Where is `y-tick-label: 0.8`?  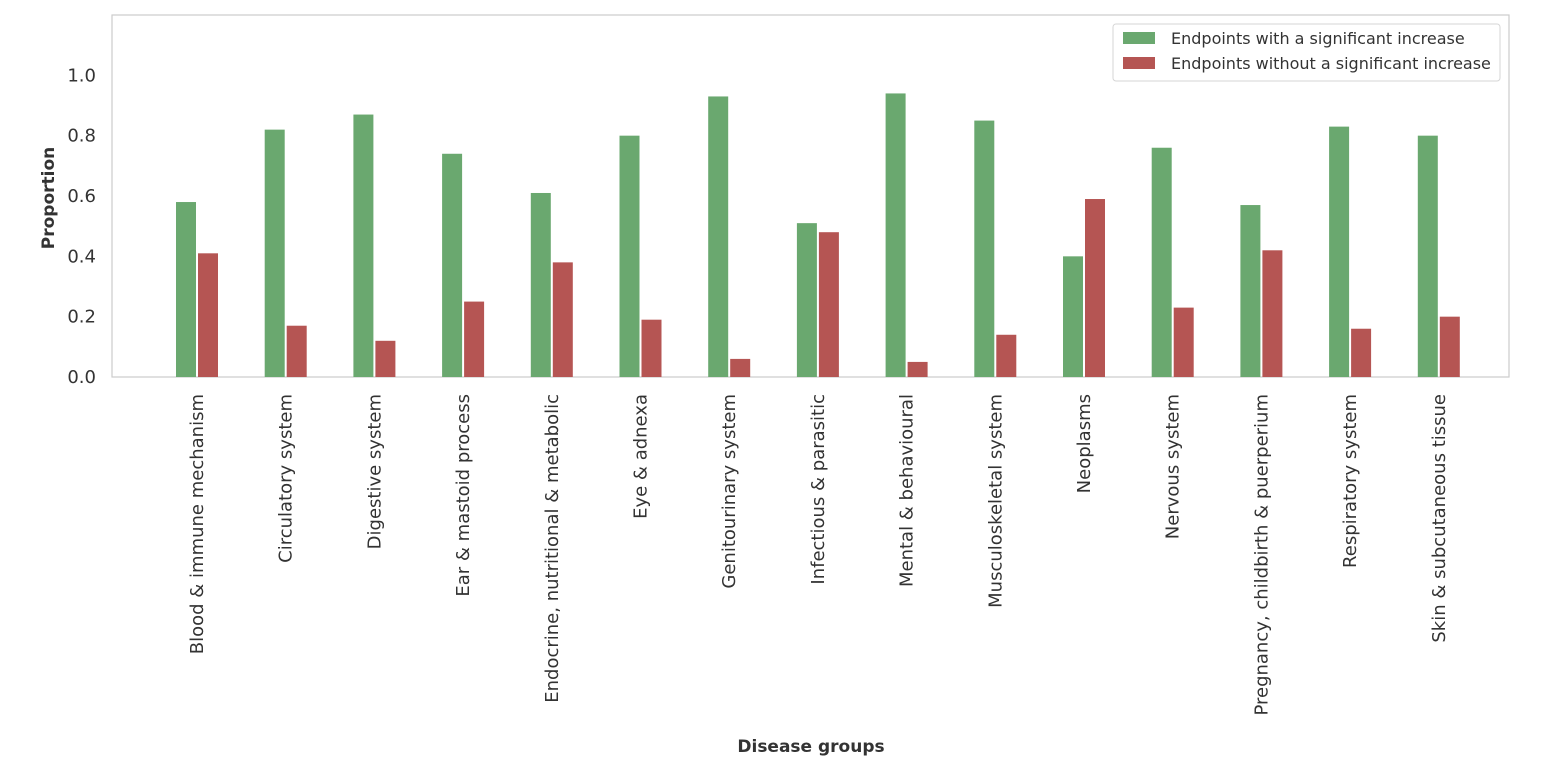
y-tick-label: 0.8 is located at coordinates (81, 136).